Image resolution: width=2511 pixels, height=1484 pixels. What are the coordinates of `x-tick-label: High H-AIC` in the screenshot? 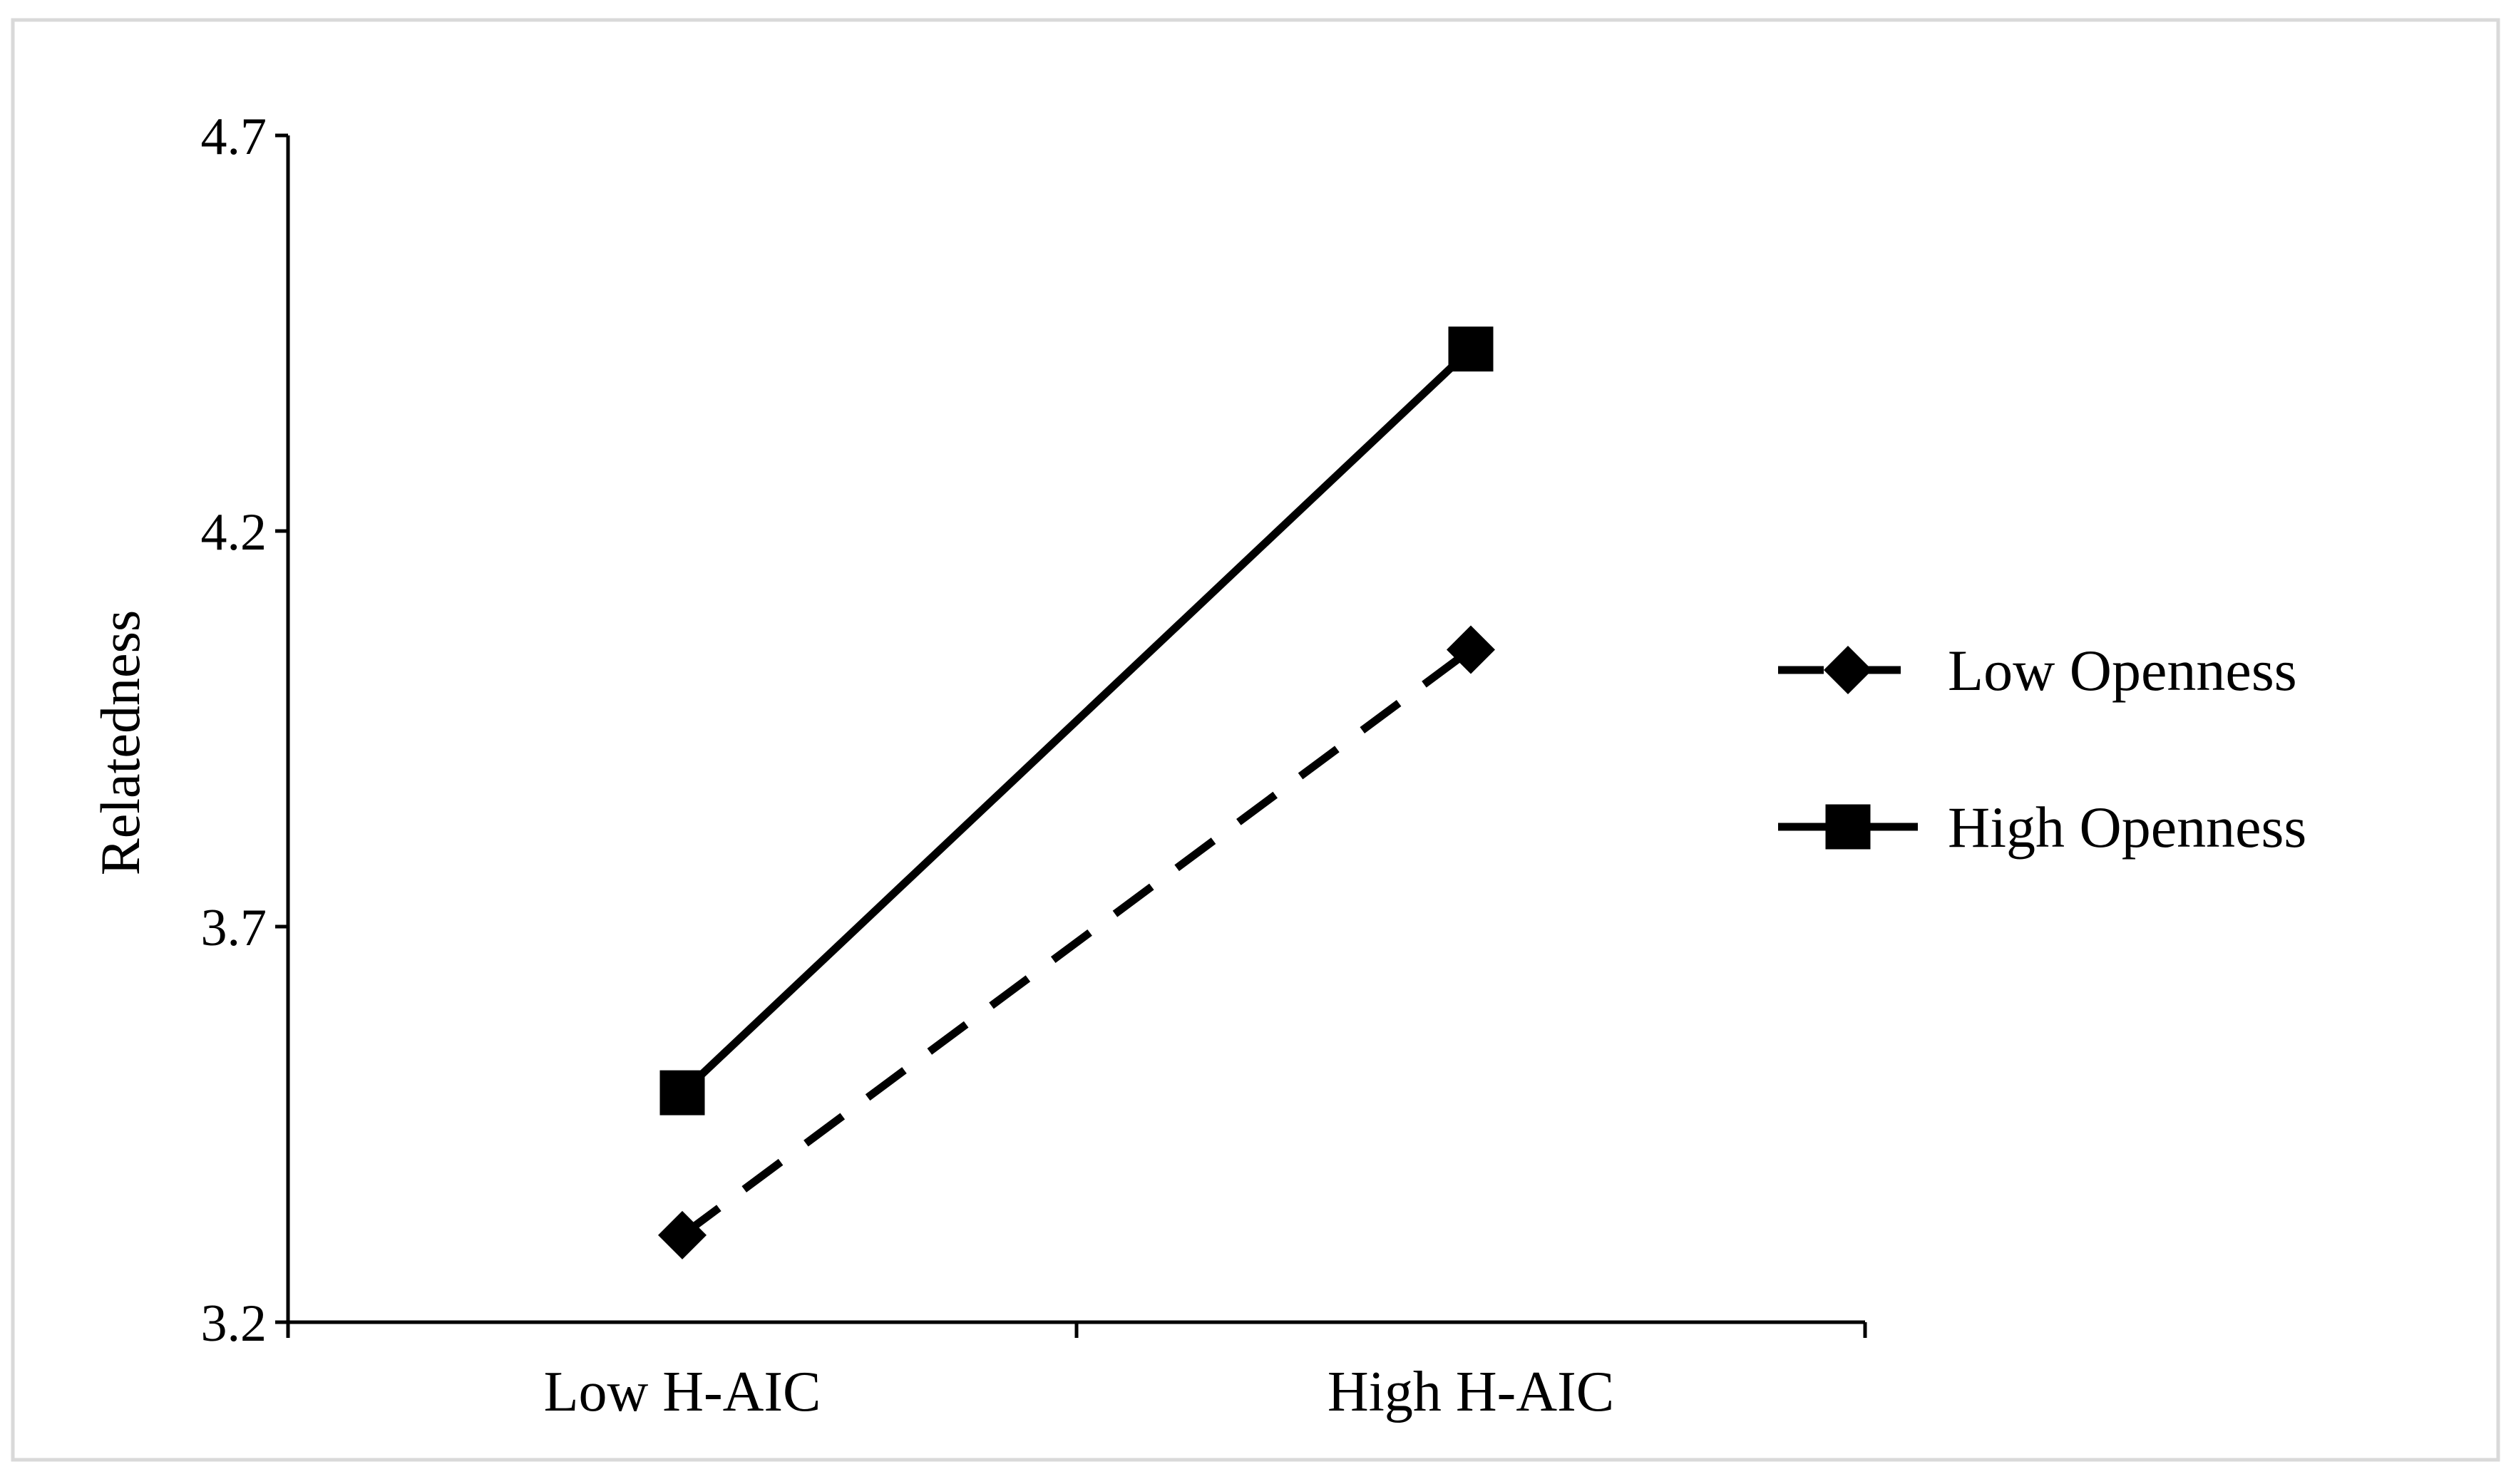 It's located at (1471, 1392).